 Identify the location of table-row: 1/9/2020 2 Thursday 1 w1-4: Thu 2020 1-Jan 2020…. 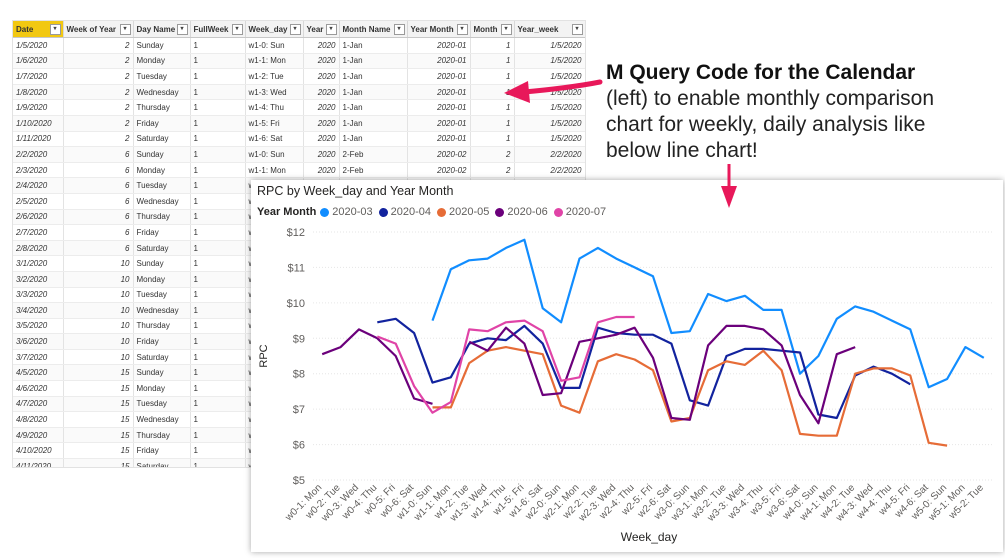
(299, 107).